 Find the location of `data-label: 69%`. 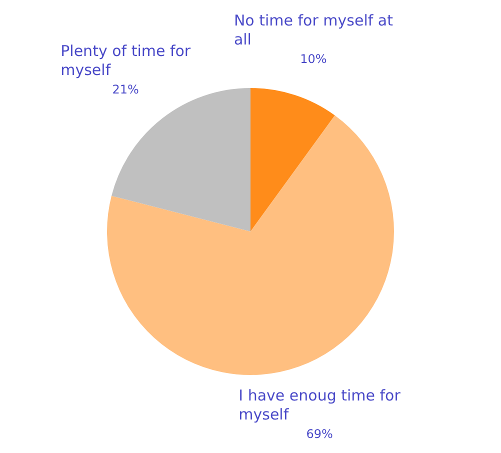

data-label: 69% is located at coordinates (319, 434).